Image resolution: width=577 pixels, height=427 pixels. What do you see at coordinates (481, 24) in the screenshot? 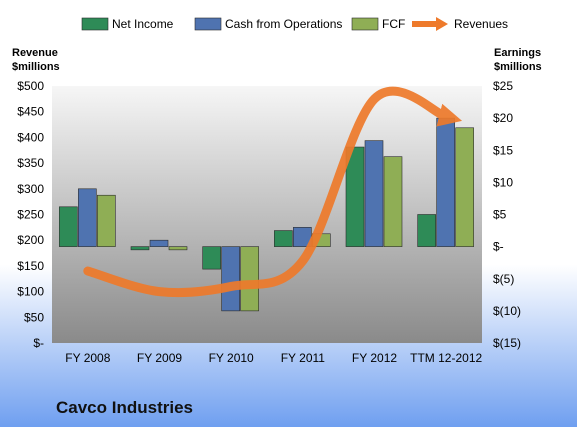
I see `legend-label: Revenues` at bounding box center [481, 24].